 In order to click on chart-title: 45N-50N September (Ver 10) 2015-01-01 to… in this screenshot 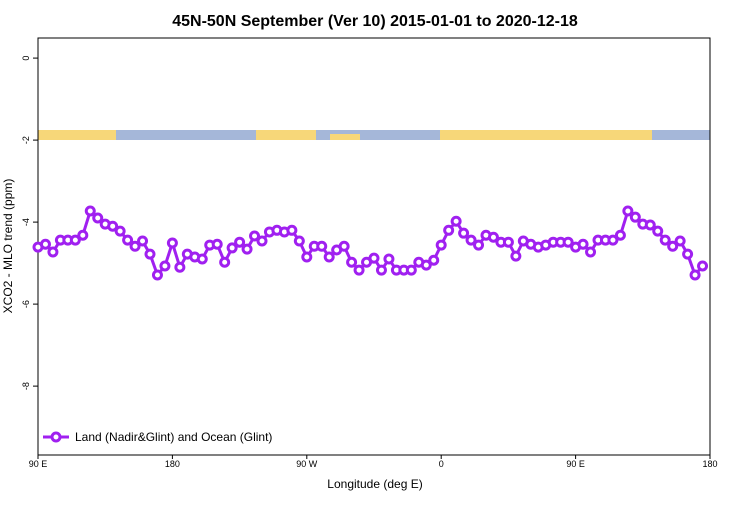, I will do `click(375, 21)`.